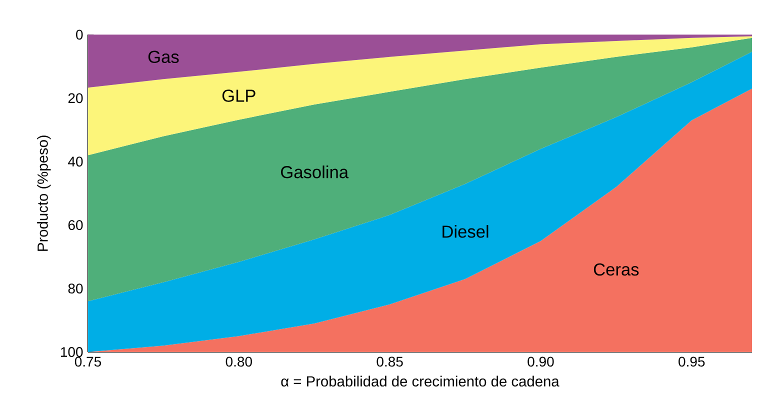 The image size is (757, 411). What do you see at coordinates (616, 269) in the screenshot?
I see `series-label: Ceras` at bounding box center [616, 269].